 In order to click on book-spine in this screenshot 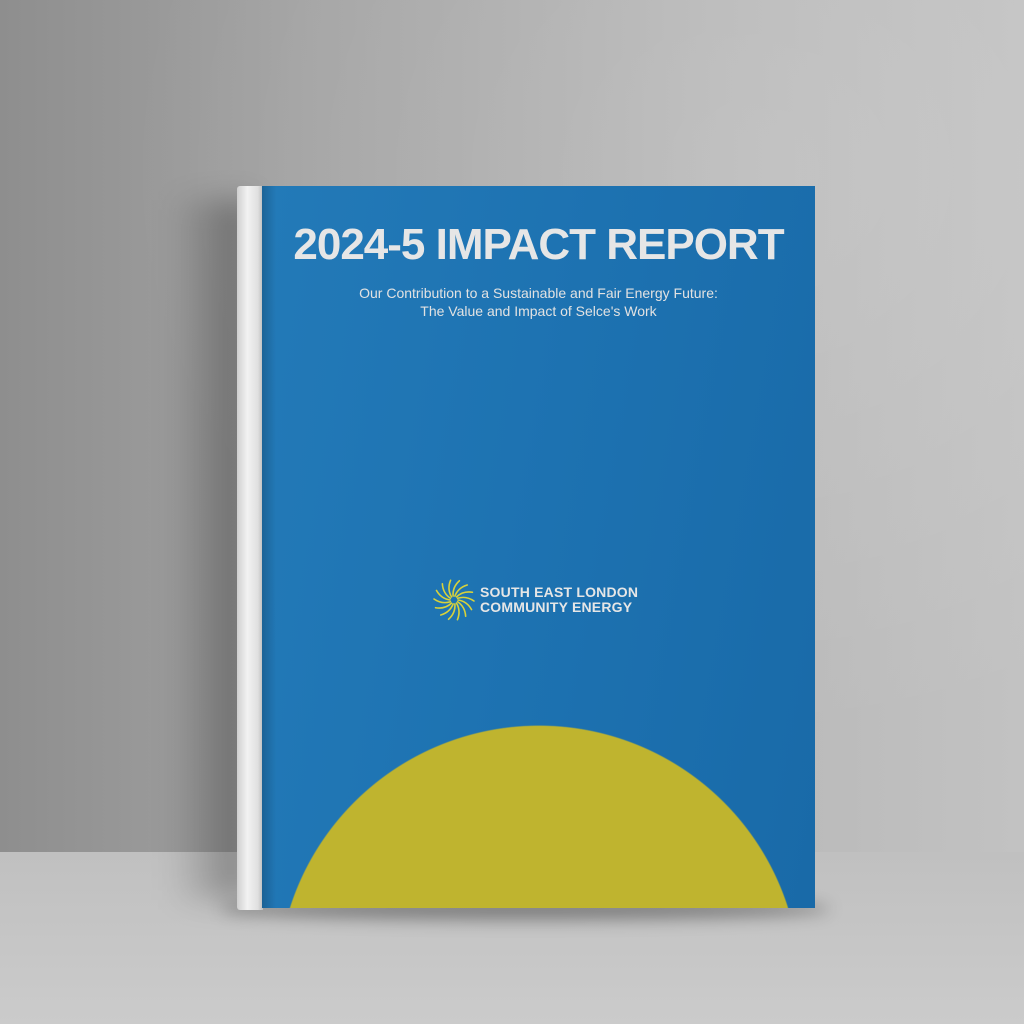, I will do `click(250, 548)`.